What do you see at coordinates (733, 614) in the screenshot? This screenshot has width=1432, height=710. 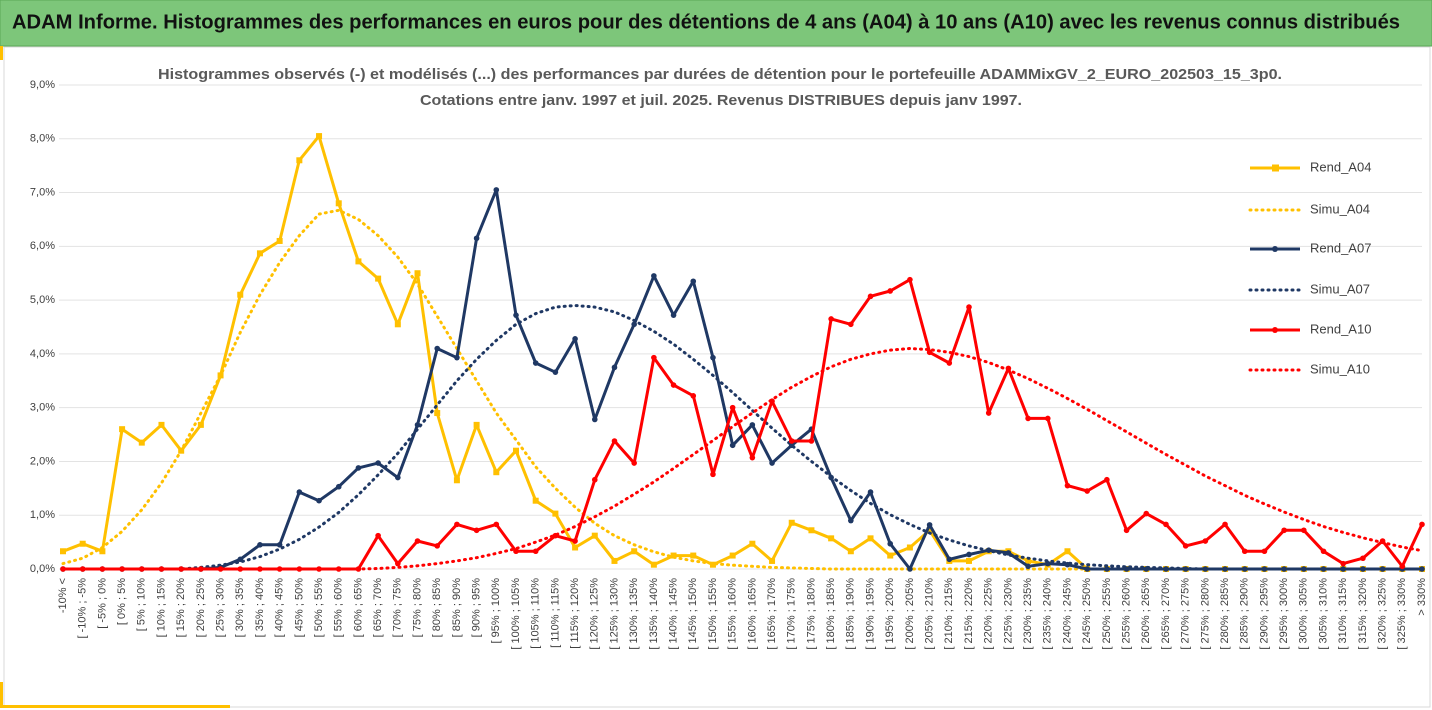 I see `x-tick-label: [ 155% ; 160%` at bounding box center [733, 614].